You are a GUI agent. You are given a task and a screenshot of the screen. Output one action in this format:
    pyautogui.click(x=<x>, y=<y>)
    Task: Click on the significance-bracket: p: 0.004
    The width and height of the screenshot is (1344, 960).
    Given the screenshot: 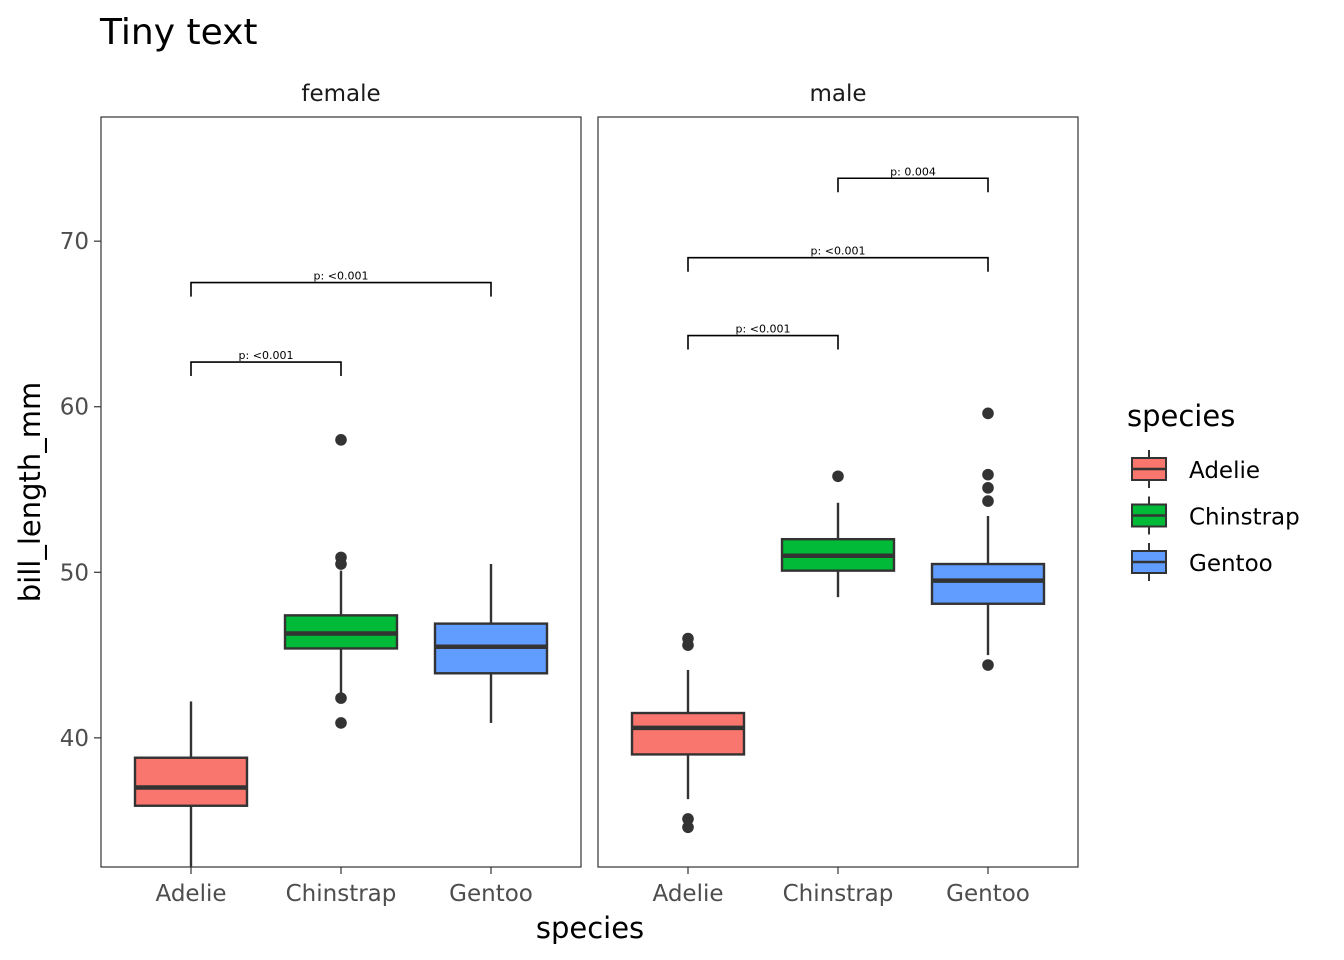 What is the action you would take?
    pyautogui.click(x=913, y=179)
    